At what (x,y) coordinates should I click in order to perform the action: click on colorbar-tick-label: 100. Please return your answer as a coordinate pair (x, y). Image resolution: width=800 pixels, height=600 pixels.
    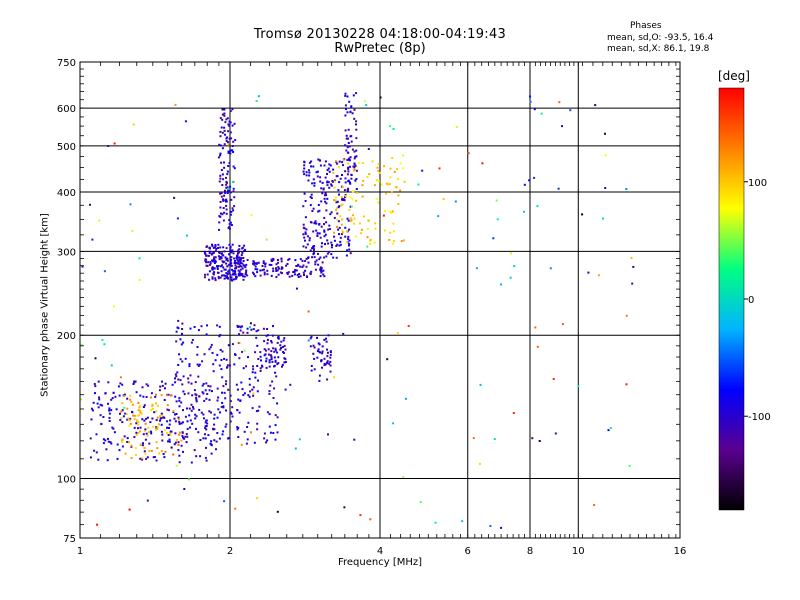
    Looking at the image, I should click on (757, 183).